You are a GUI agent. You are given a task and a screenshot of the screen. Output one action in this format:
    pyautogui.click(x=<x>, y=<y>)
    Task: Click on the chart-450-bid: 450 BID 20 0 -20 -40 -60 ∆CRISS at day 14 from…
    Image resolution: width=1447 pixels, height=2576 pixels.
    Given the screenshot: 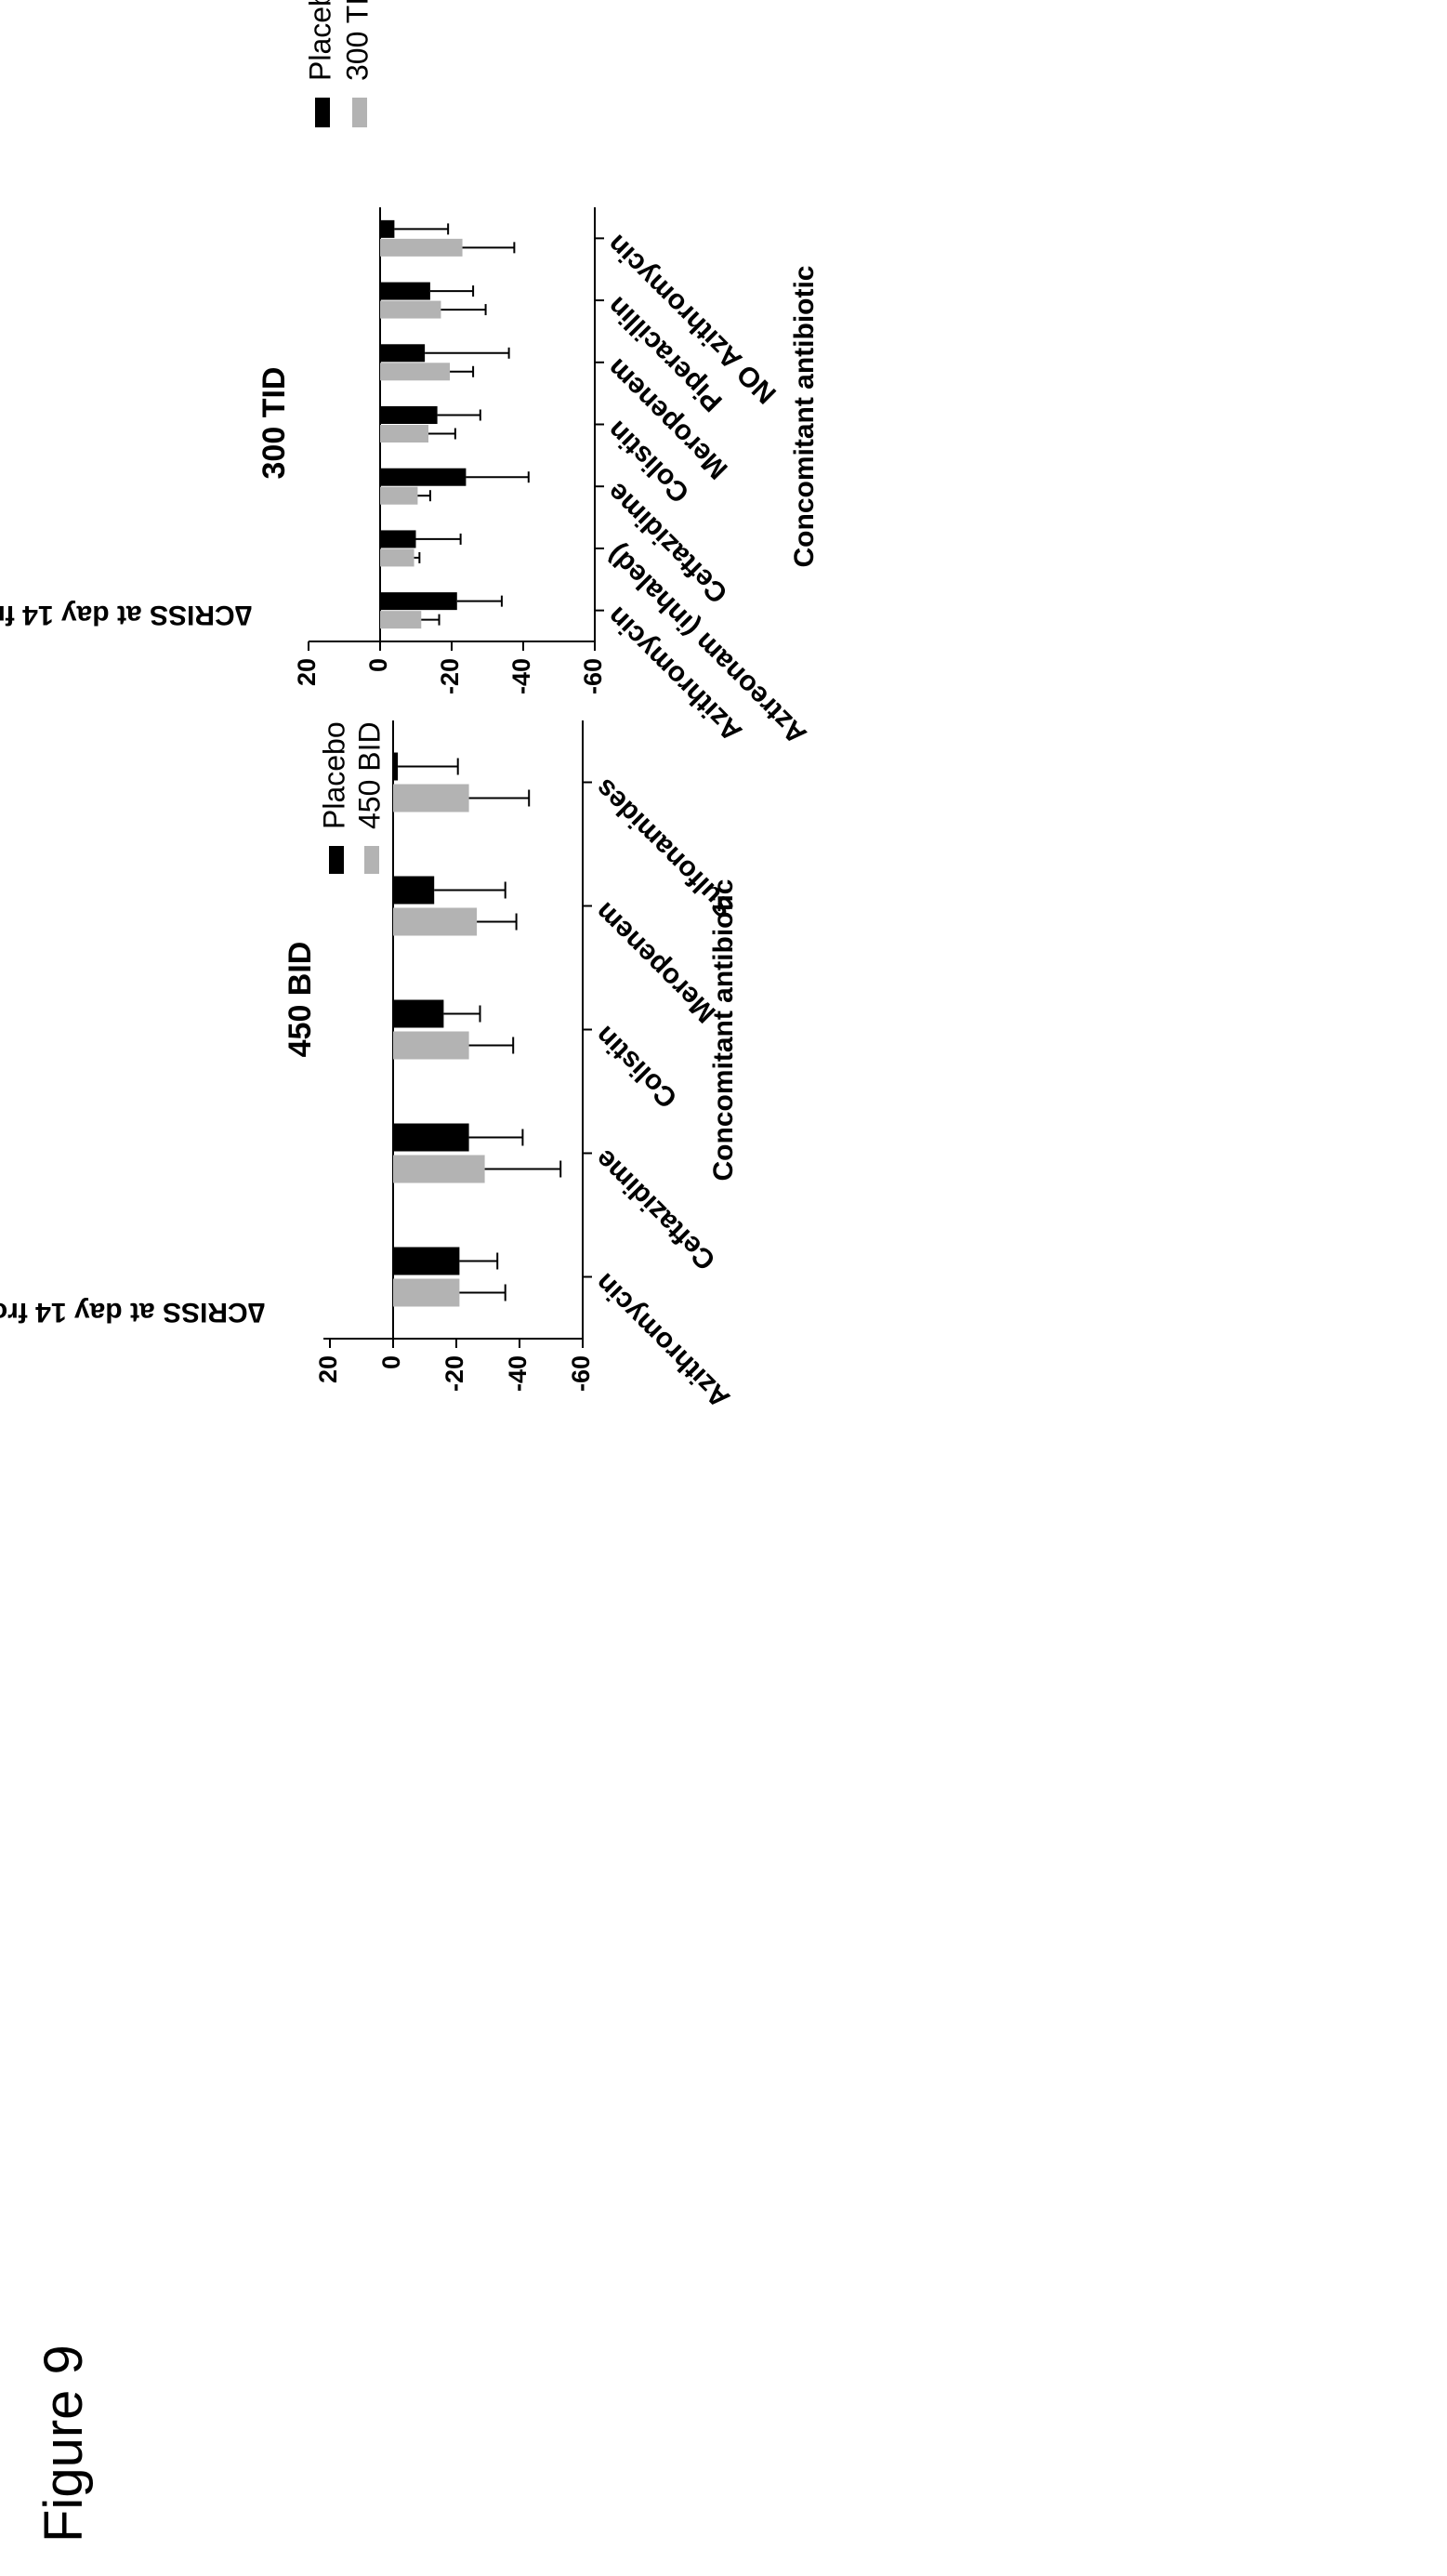 What is the action you would take?
    pyautogui.click(x=370, y=1067)
    